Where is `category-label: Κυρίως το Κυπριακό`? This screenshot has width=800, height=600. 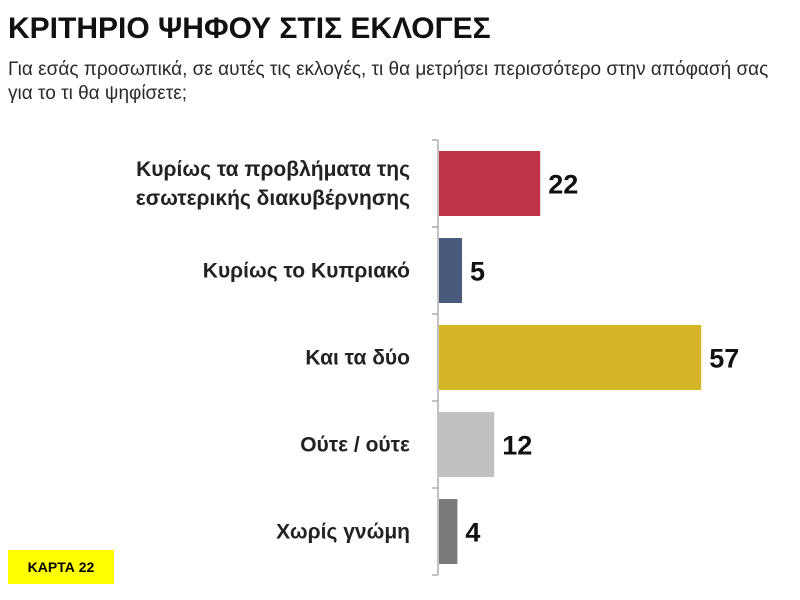
category-label: Κυρίως το Κυπριακό is located at coordinates (306, 271).